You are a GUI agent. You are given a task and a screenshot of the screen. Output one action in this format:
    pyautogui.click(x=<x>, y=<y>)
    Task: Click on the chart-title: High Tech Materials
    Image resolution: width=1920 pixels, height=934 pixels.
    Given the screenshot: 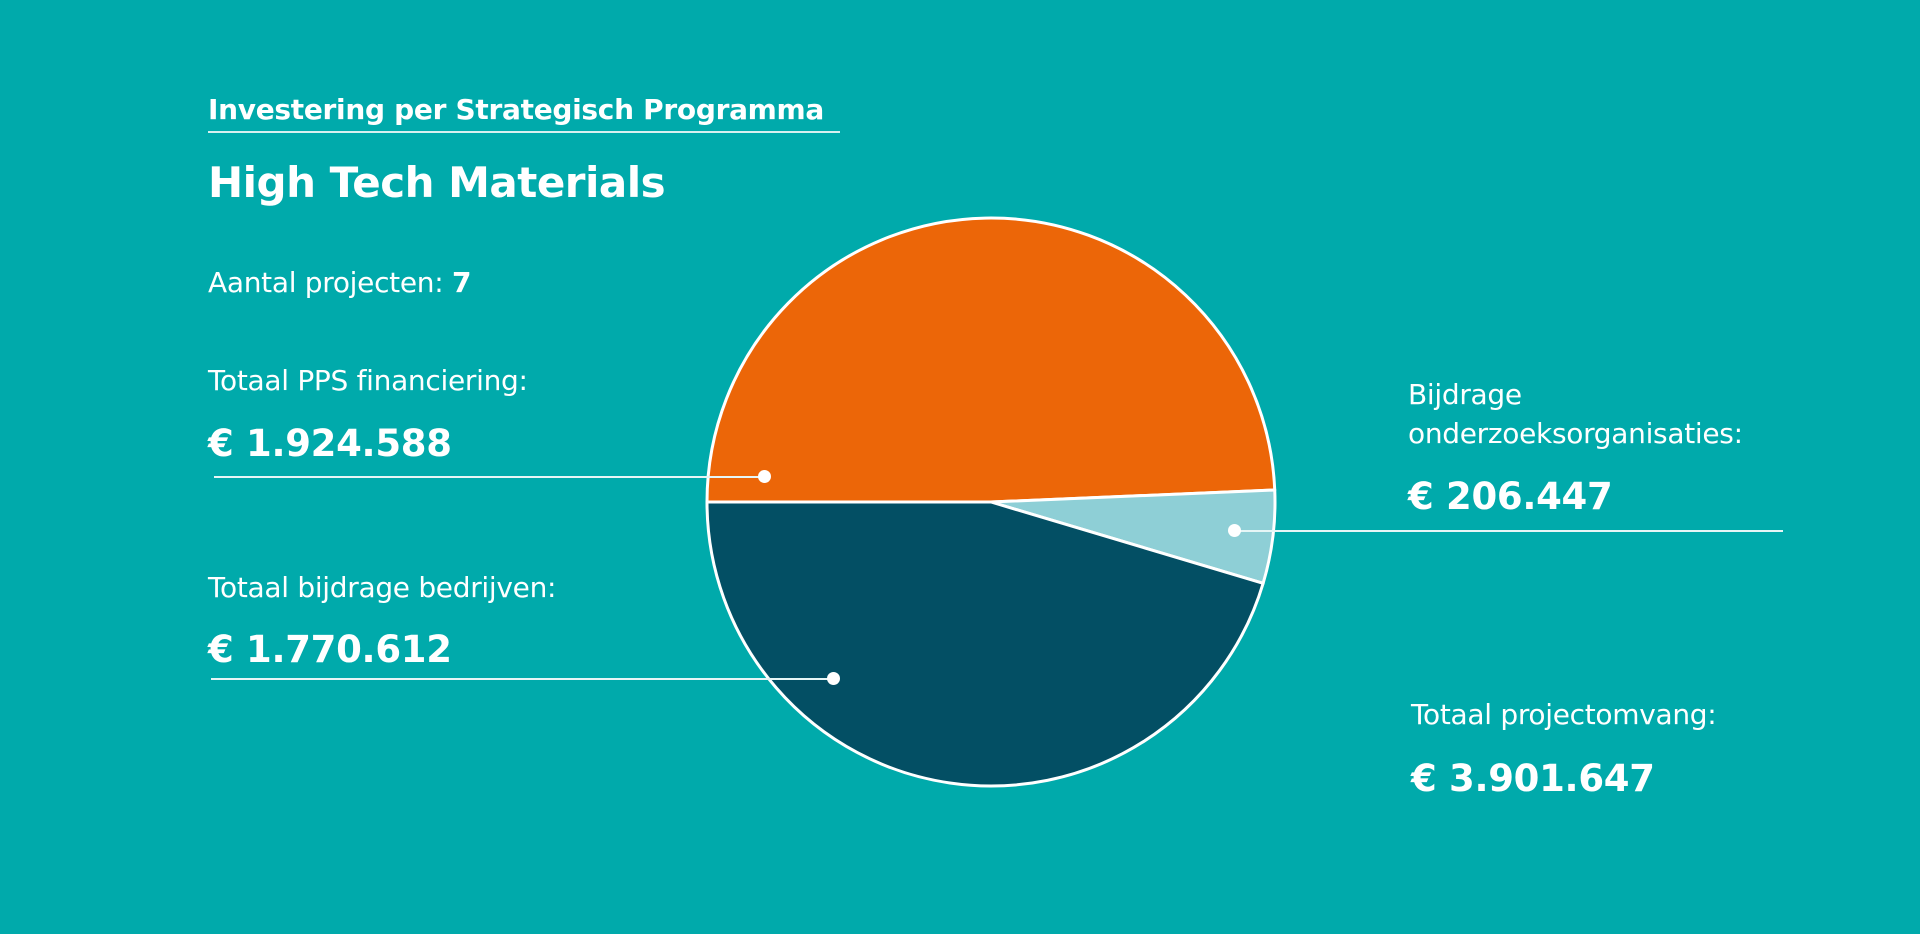 What is the action you would take?
    pyautogui.click(x=437, y=182)
    